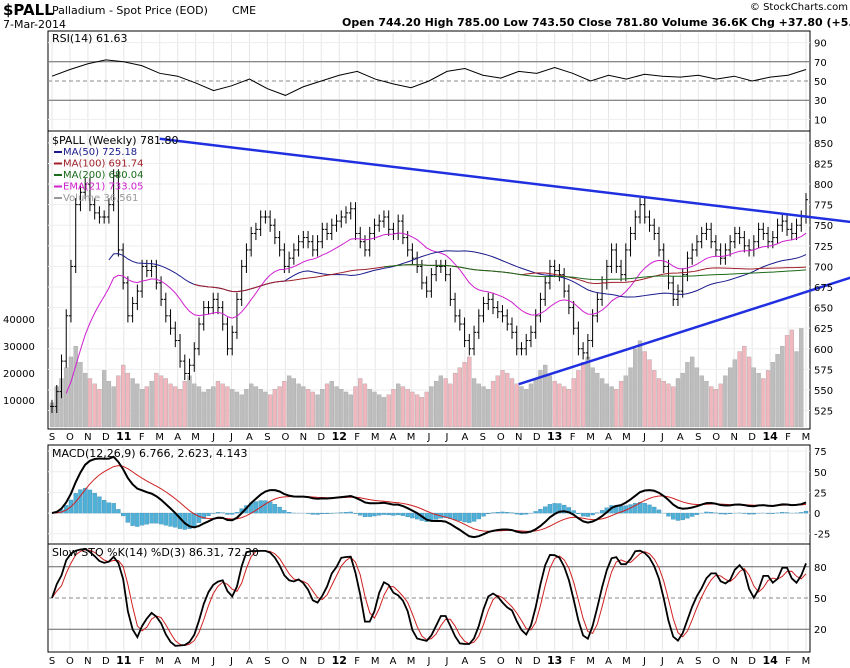  I want to click on price-tick-label: 775, so click(823, 206).